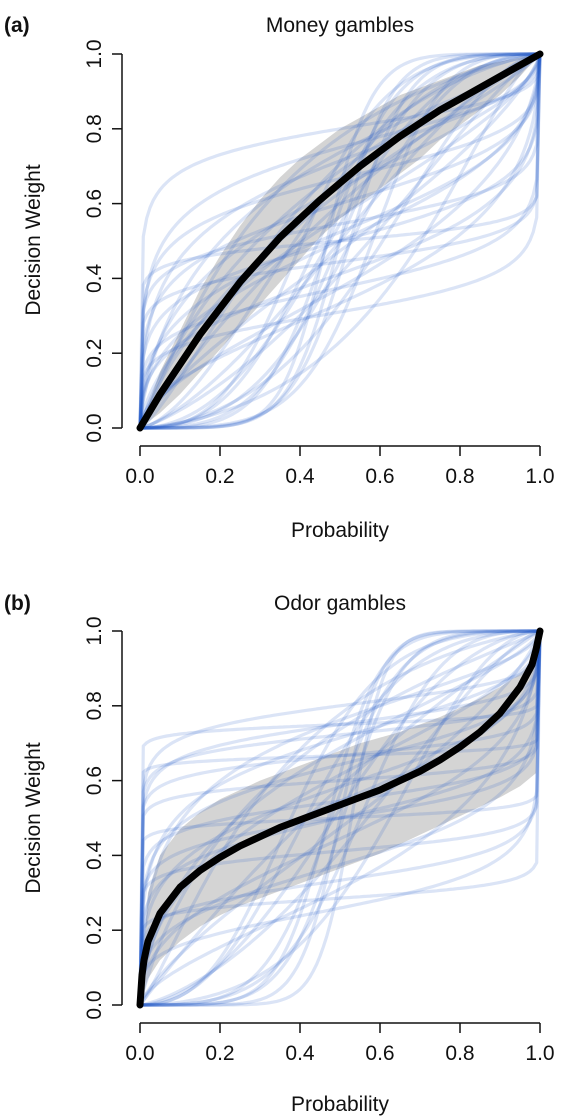 The height and width of the screenshot is (1117, 565). I want to click on y-tick-label: 0.2, so click(94, 353).